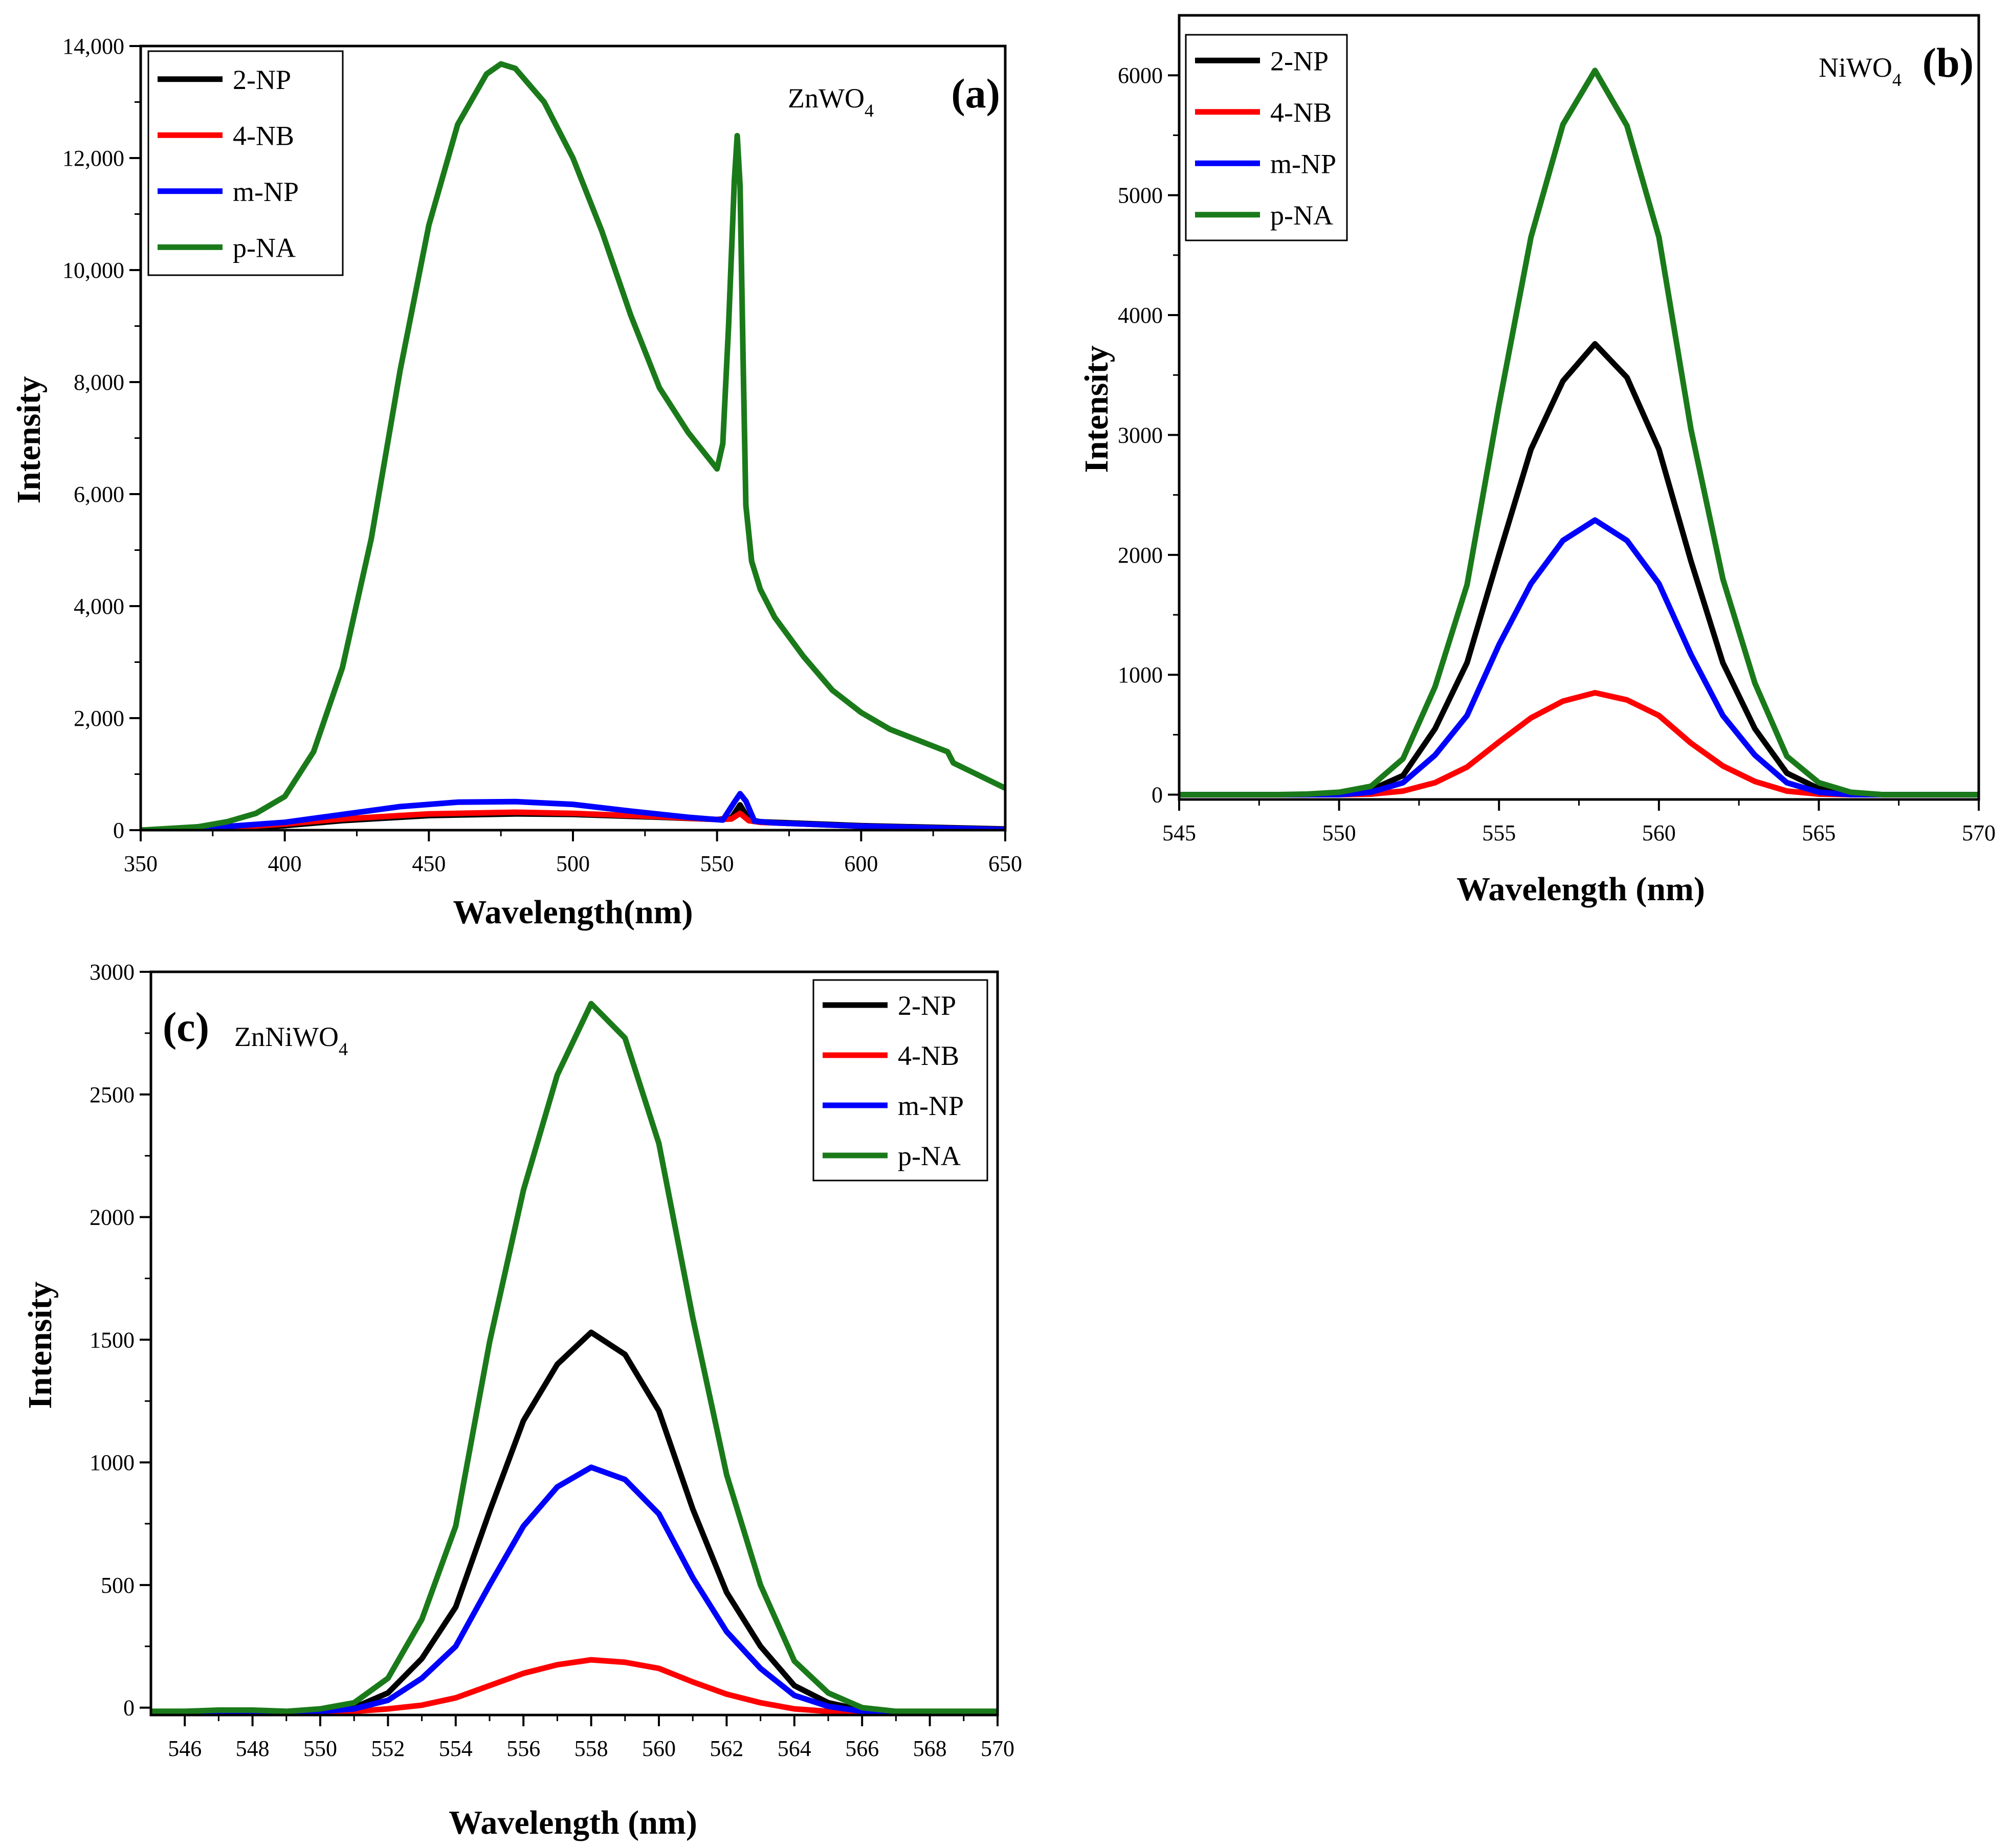 This screenshot has height=1848, width=2012. Describe the element at coordinates (285, 864) in the screenshot. I see `x-tick-label: 400` at that location.